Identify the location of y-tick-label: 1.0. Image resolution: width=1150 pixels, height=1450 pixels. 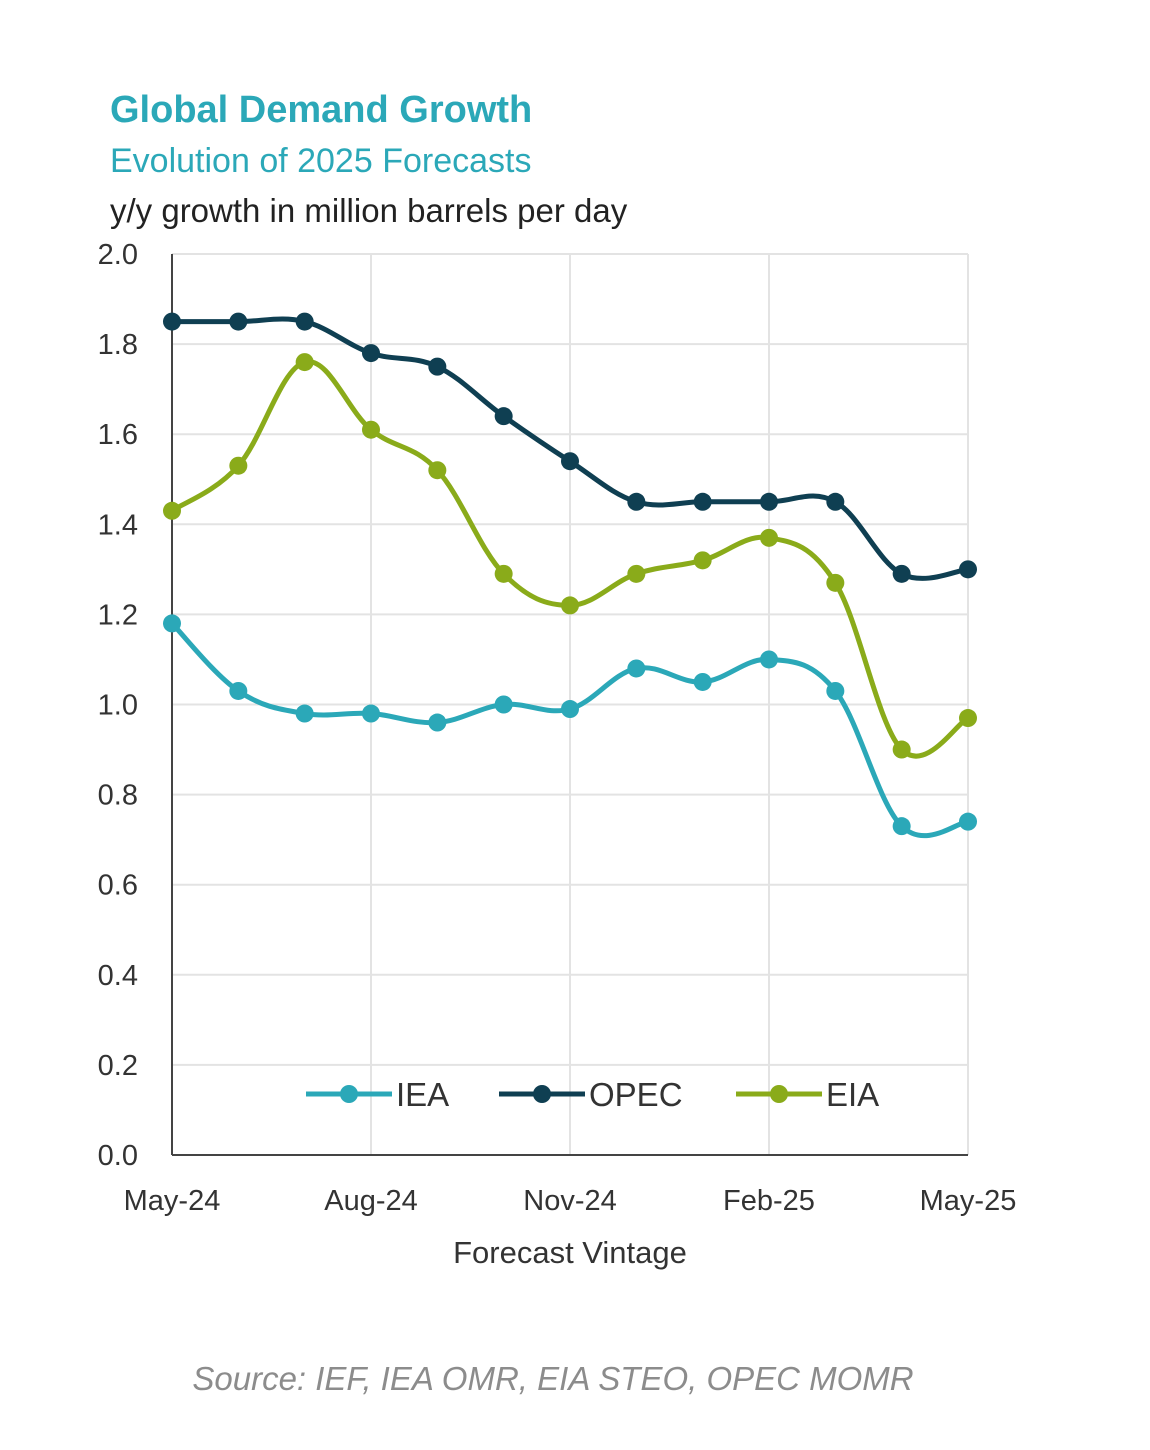
(118, 706).